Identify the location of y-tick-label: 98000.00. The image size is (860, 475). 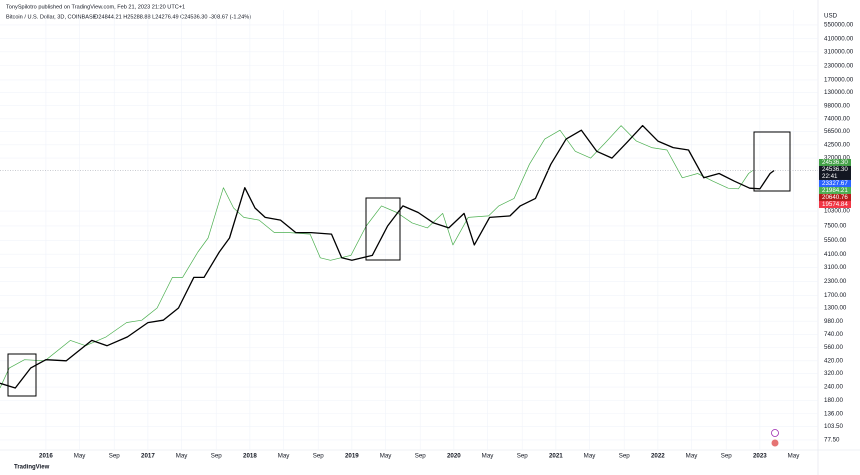
(837, 105).